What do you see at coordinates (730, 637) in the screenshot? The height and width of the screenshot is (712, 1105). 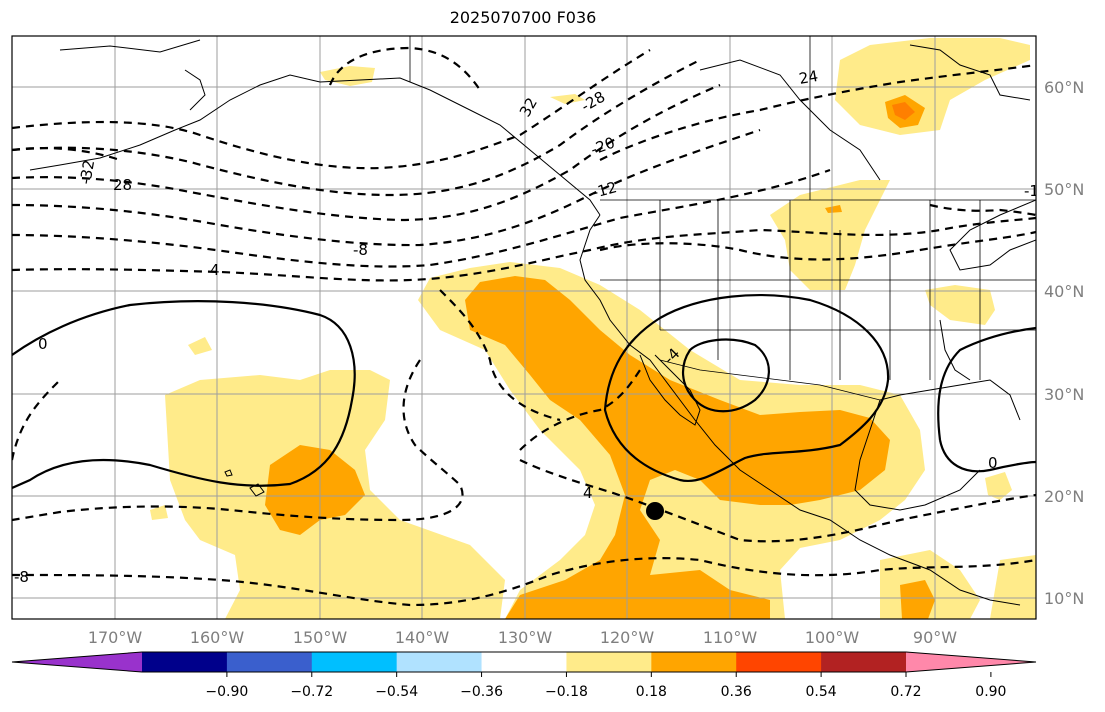 I see `lon-label: 110°W` at bounding box center [730, 637].